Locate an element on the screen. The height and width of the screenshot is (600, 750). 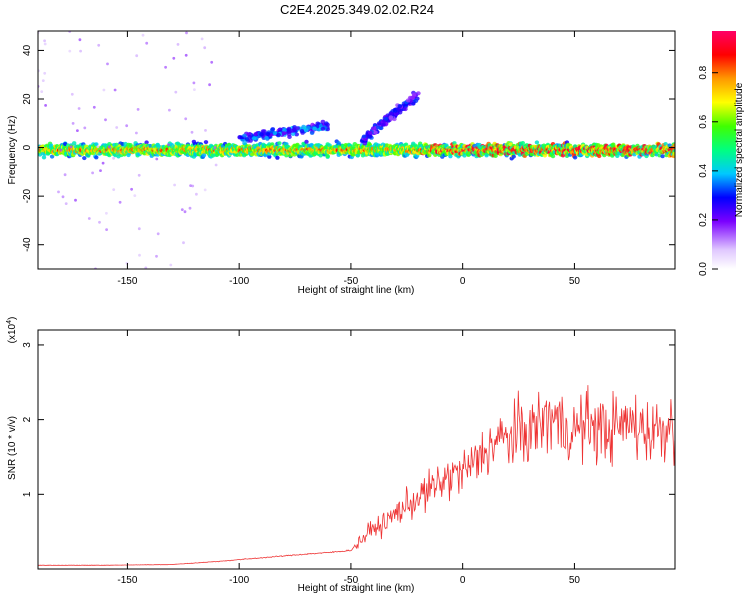
y-tick-label: -40 is located at coordinates (27, 244).